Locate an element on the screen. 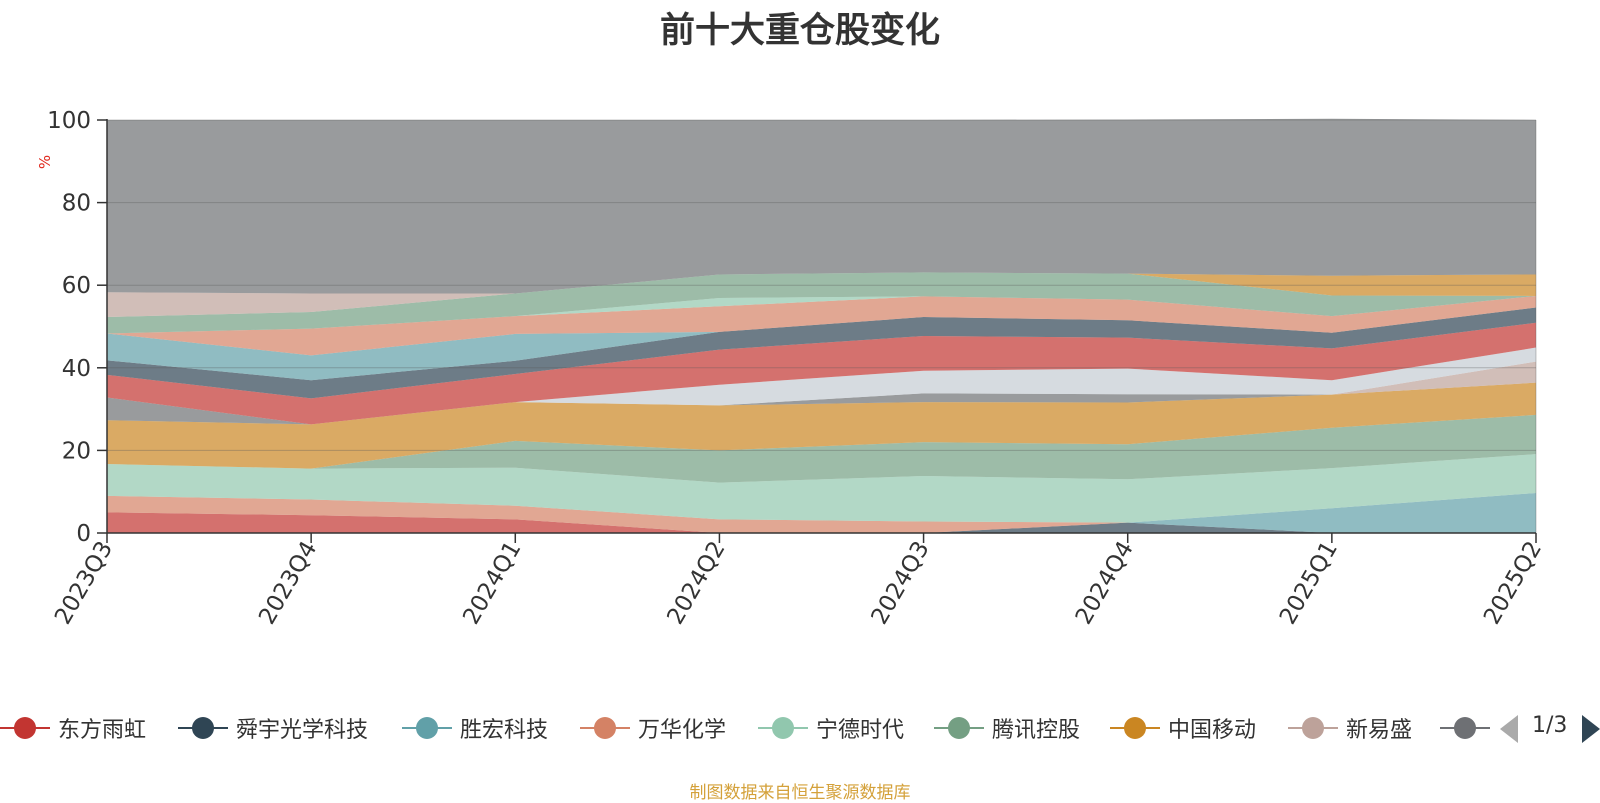 This screenshot has height=803, width=1600. legend-pager: 1/3 is located at coordinates (1550, 728).